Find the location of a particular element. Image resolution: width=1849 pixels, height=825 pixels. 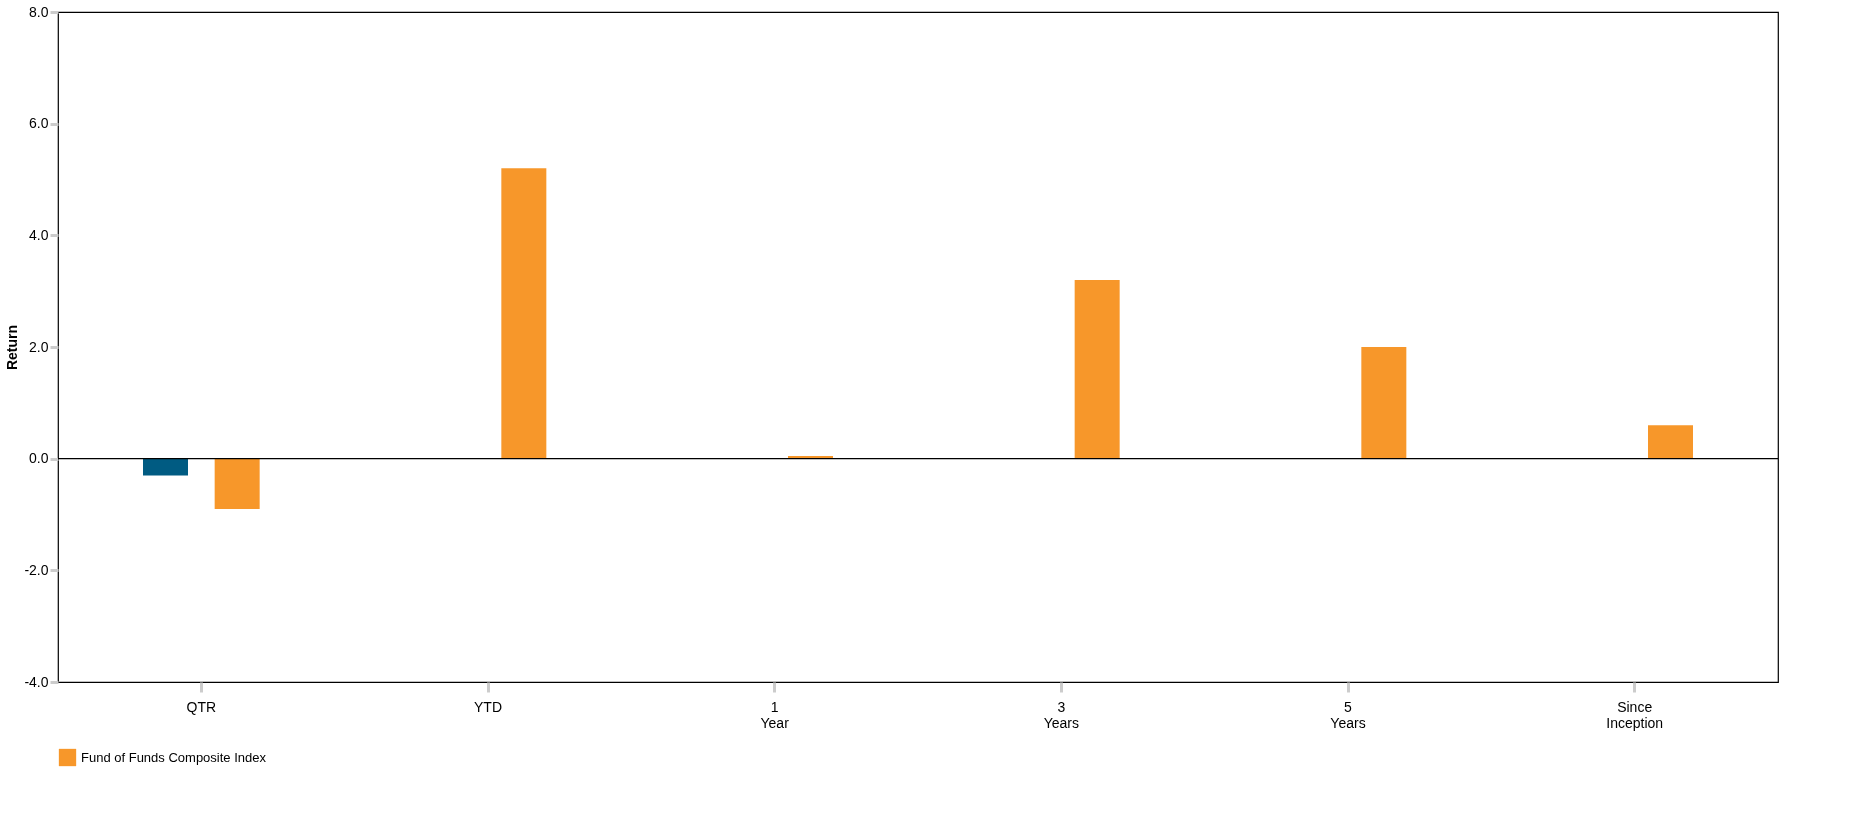

y-tick-label: -2.0 is located at coordinates (36, 569).